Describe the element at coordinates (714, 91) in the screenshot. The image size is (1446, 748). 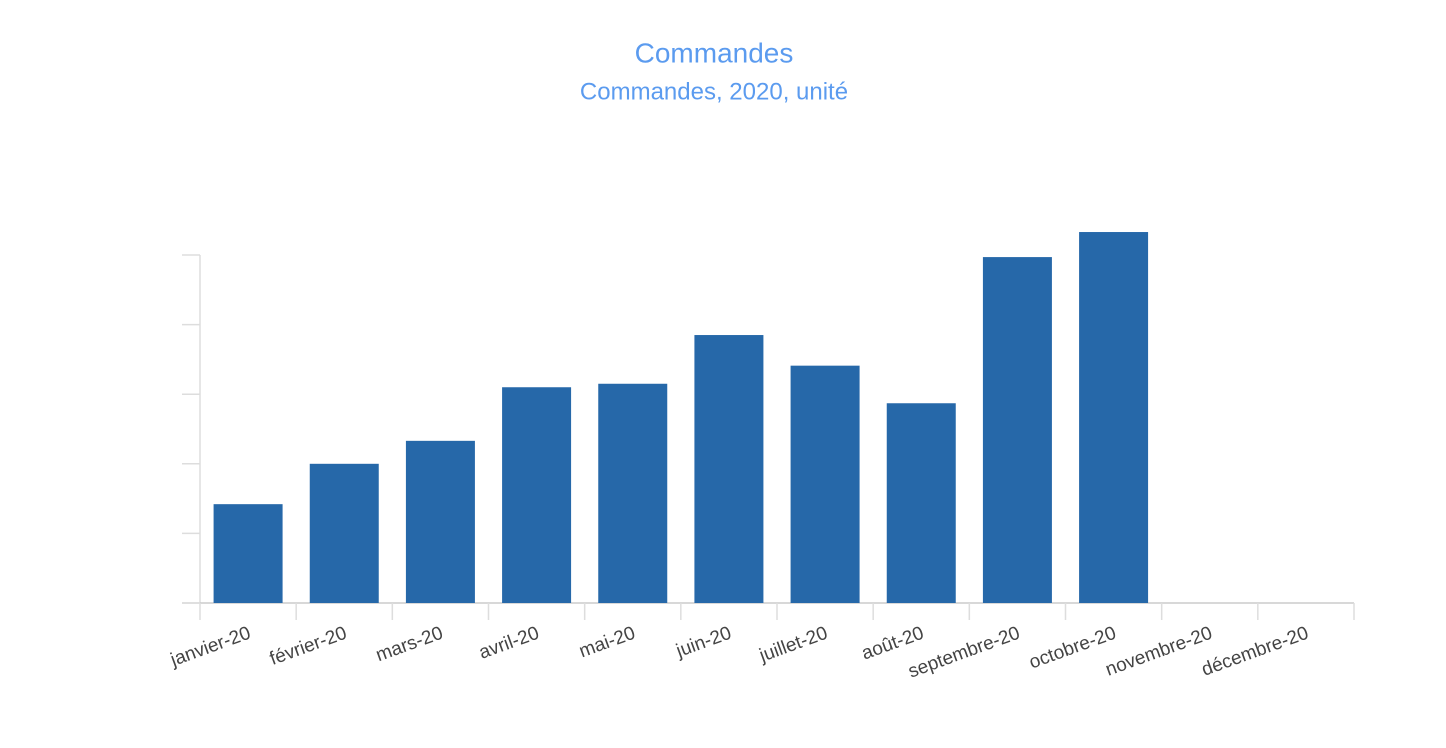
I see `chart-subtitle: Commandes, 2020, unité` at that location.